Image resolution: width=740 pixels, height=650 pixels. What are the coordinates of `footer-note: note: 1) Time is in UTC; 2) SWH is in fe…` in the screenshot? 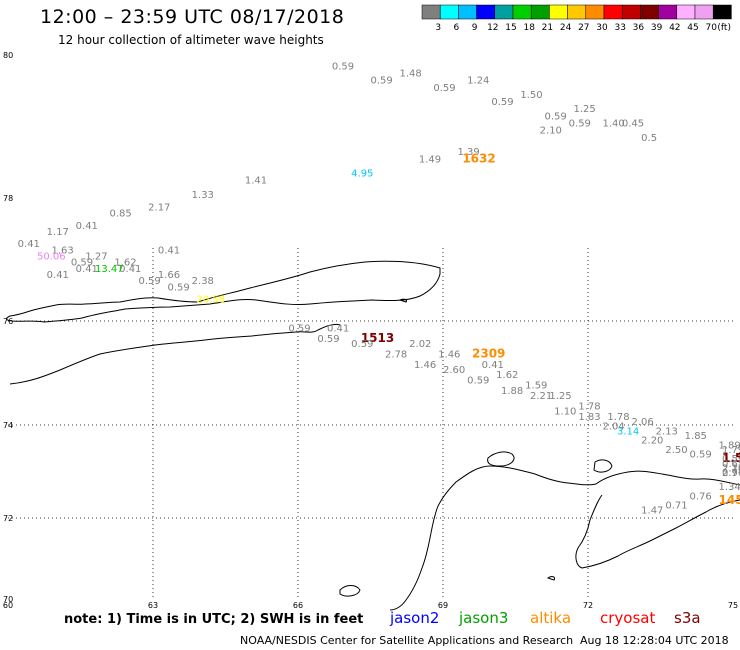 It's located at (214, 619).